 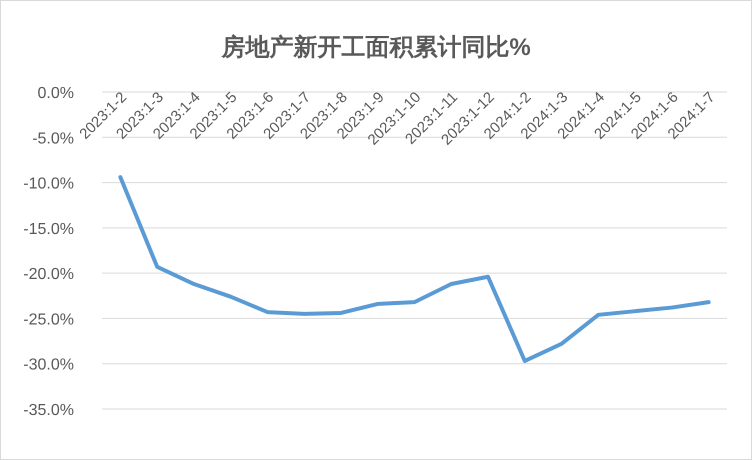 I want to click on title: 房地产新开工面积累计同比%, so click(x=376, y=47).